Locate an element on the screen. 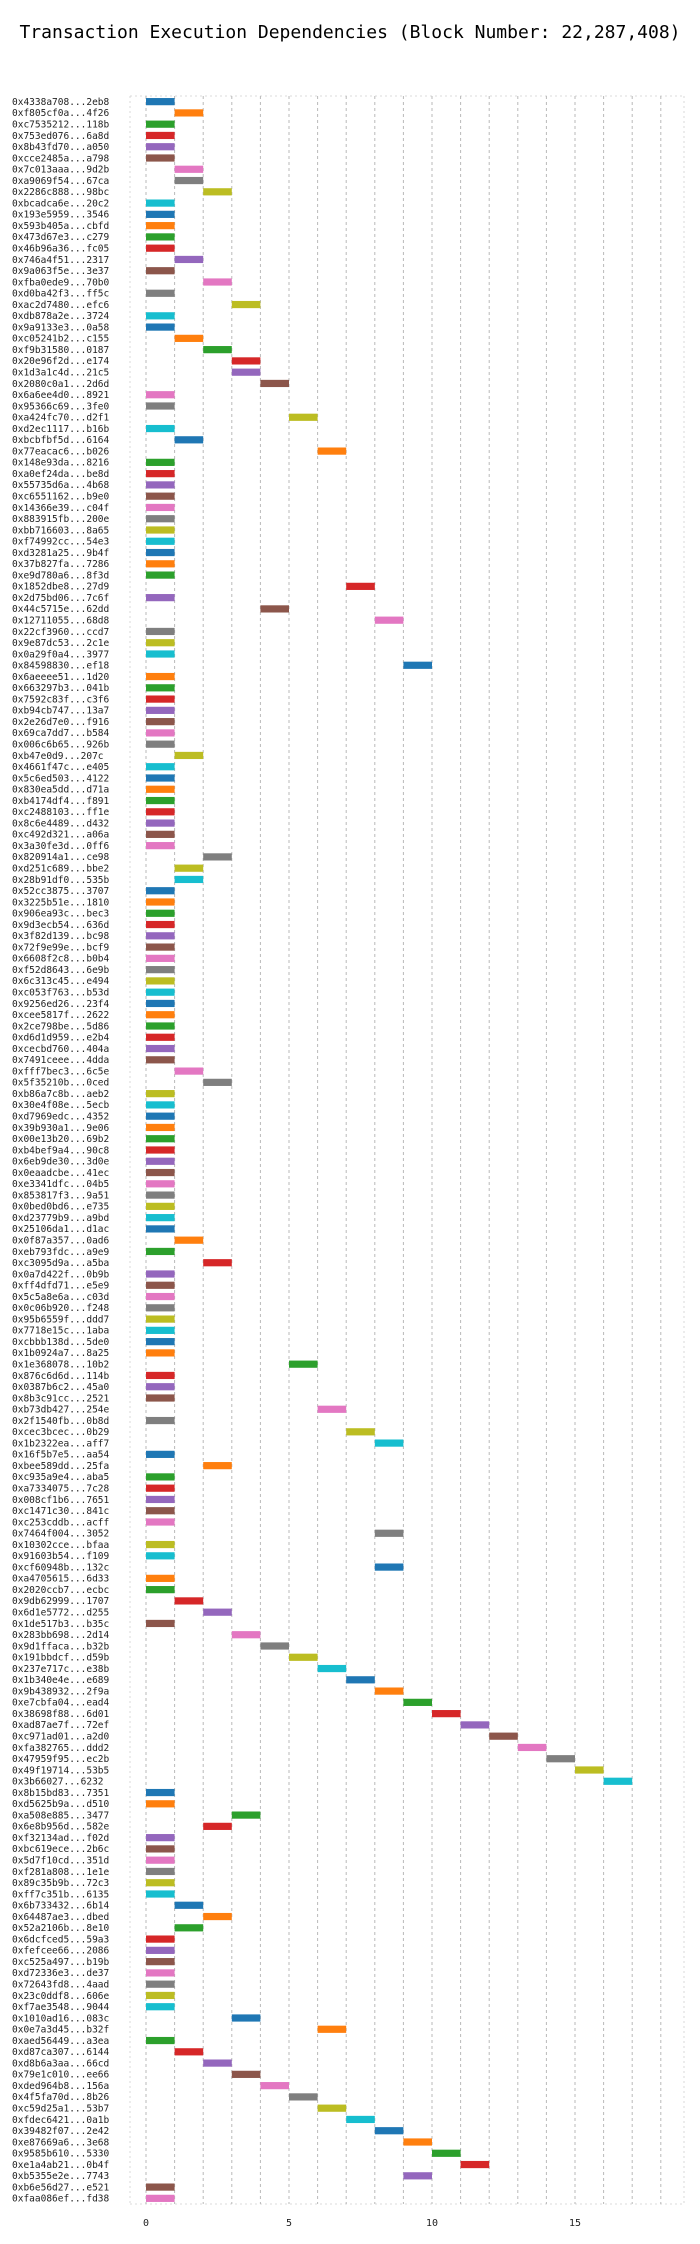 This screenshot has width=700, height=2244. transaction-label: 0xc59d25a1...53b7 is located at coordinates (60, 2108).